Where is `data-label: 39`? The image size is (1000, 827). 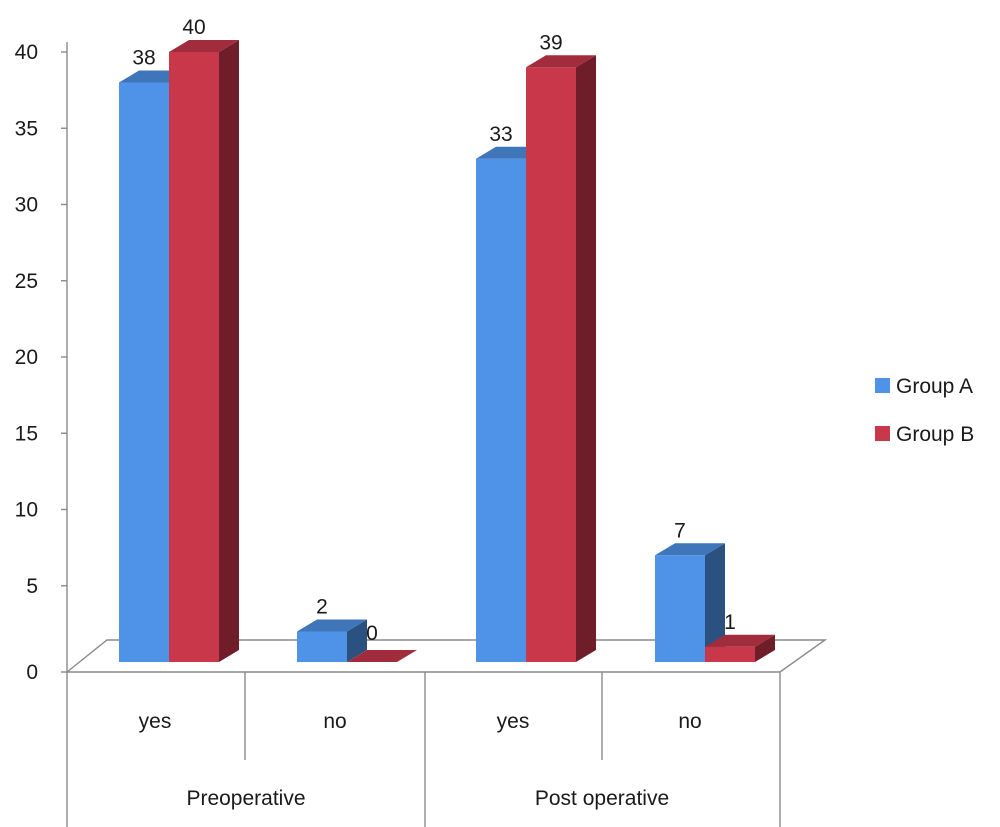
data-label: 39 is located at coordinates (550, 42).